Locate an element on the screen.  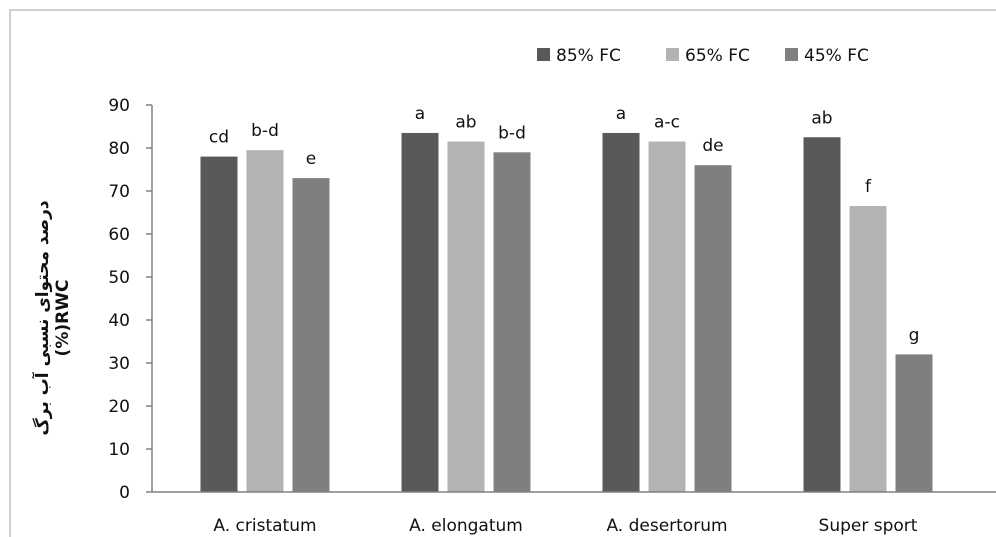
y-tick-label: 40 is located at coordinates (119, 321).